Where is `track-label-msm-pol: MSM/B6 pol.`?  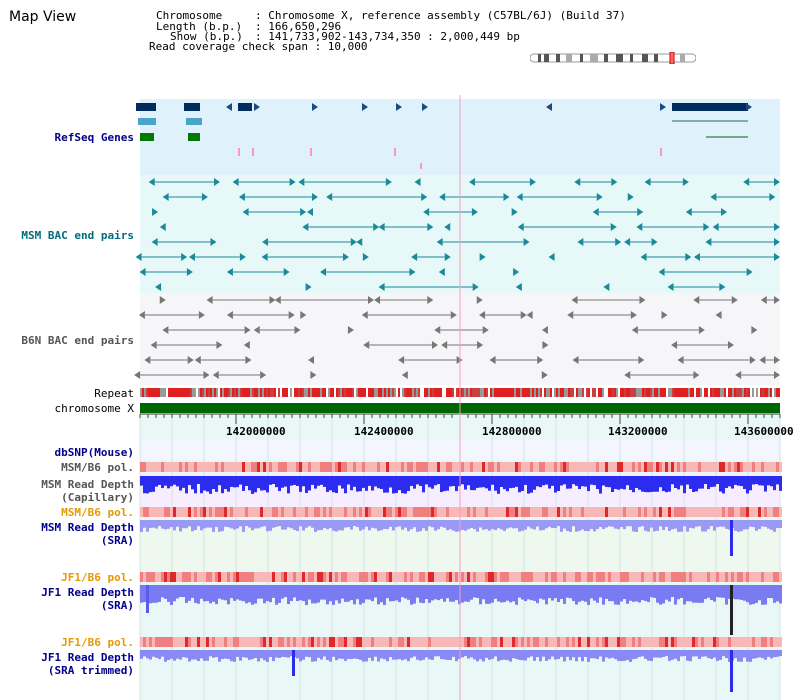
track-label-msm-pol: MSM/B6 pol. is located at coordinates (97, 467).